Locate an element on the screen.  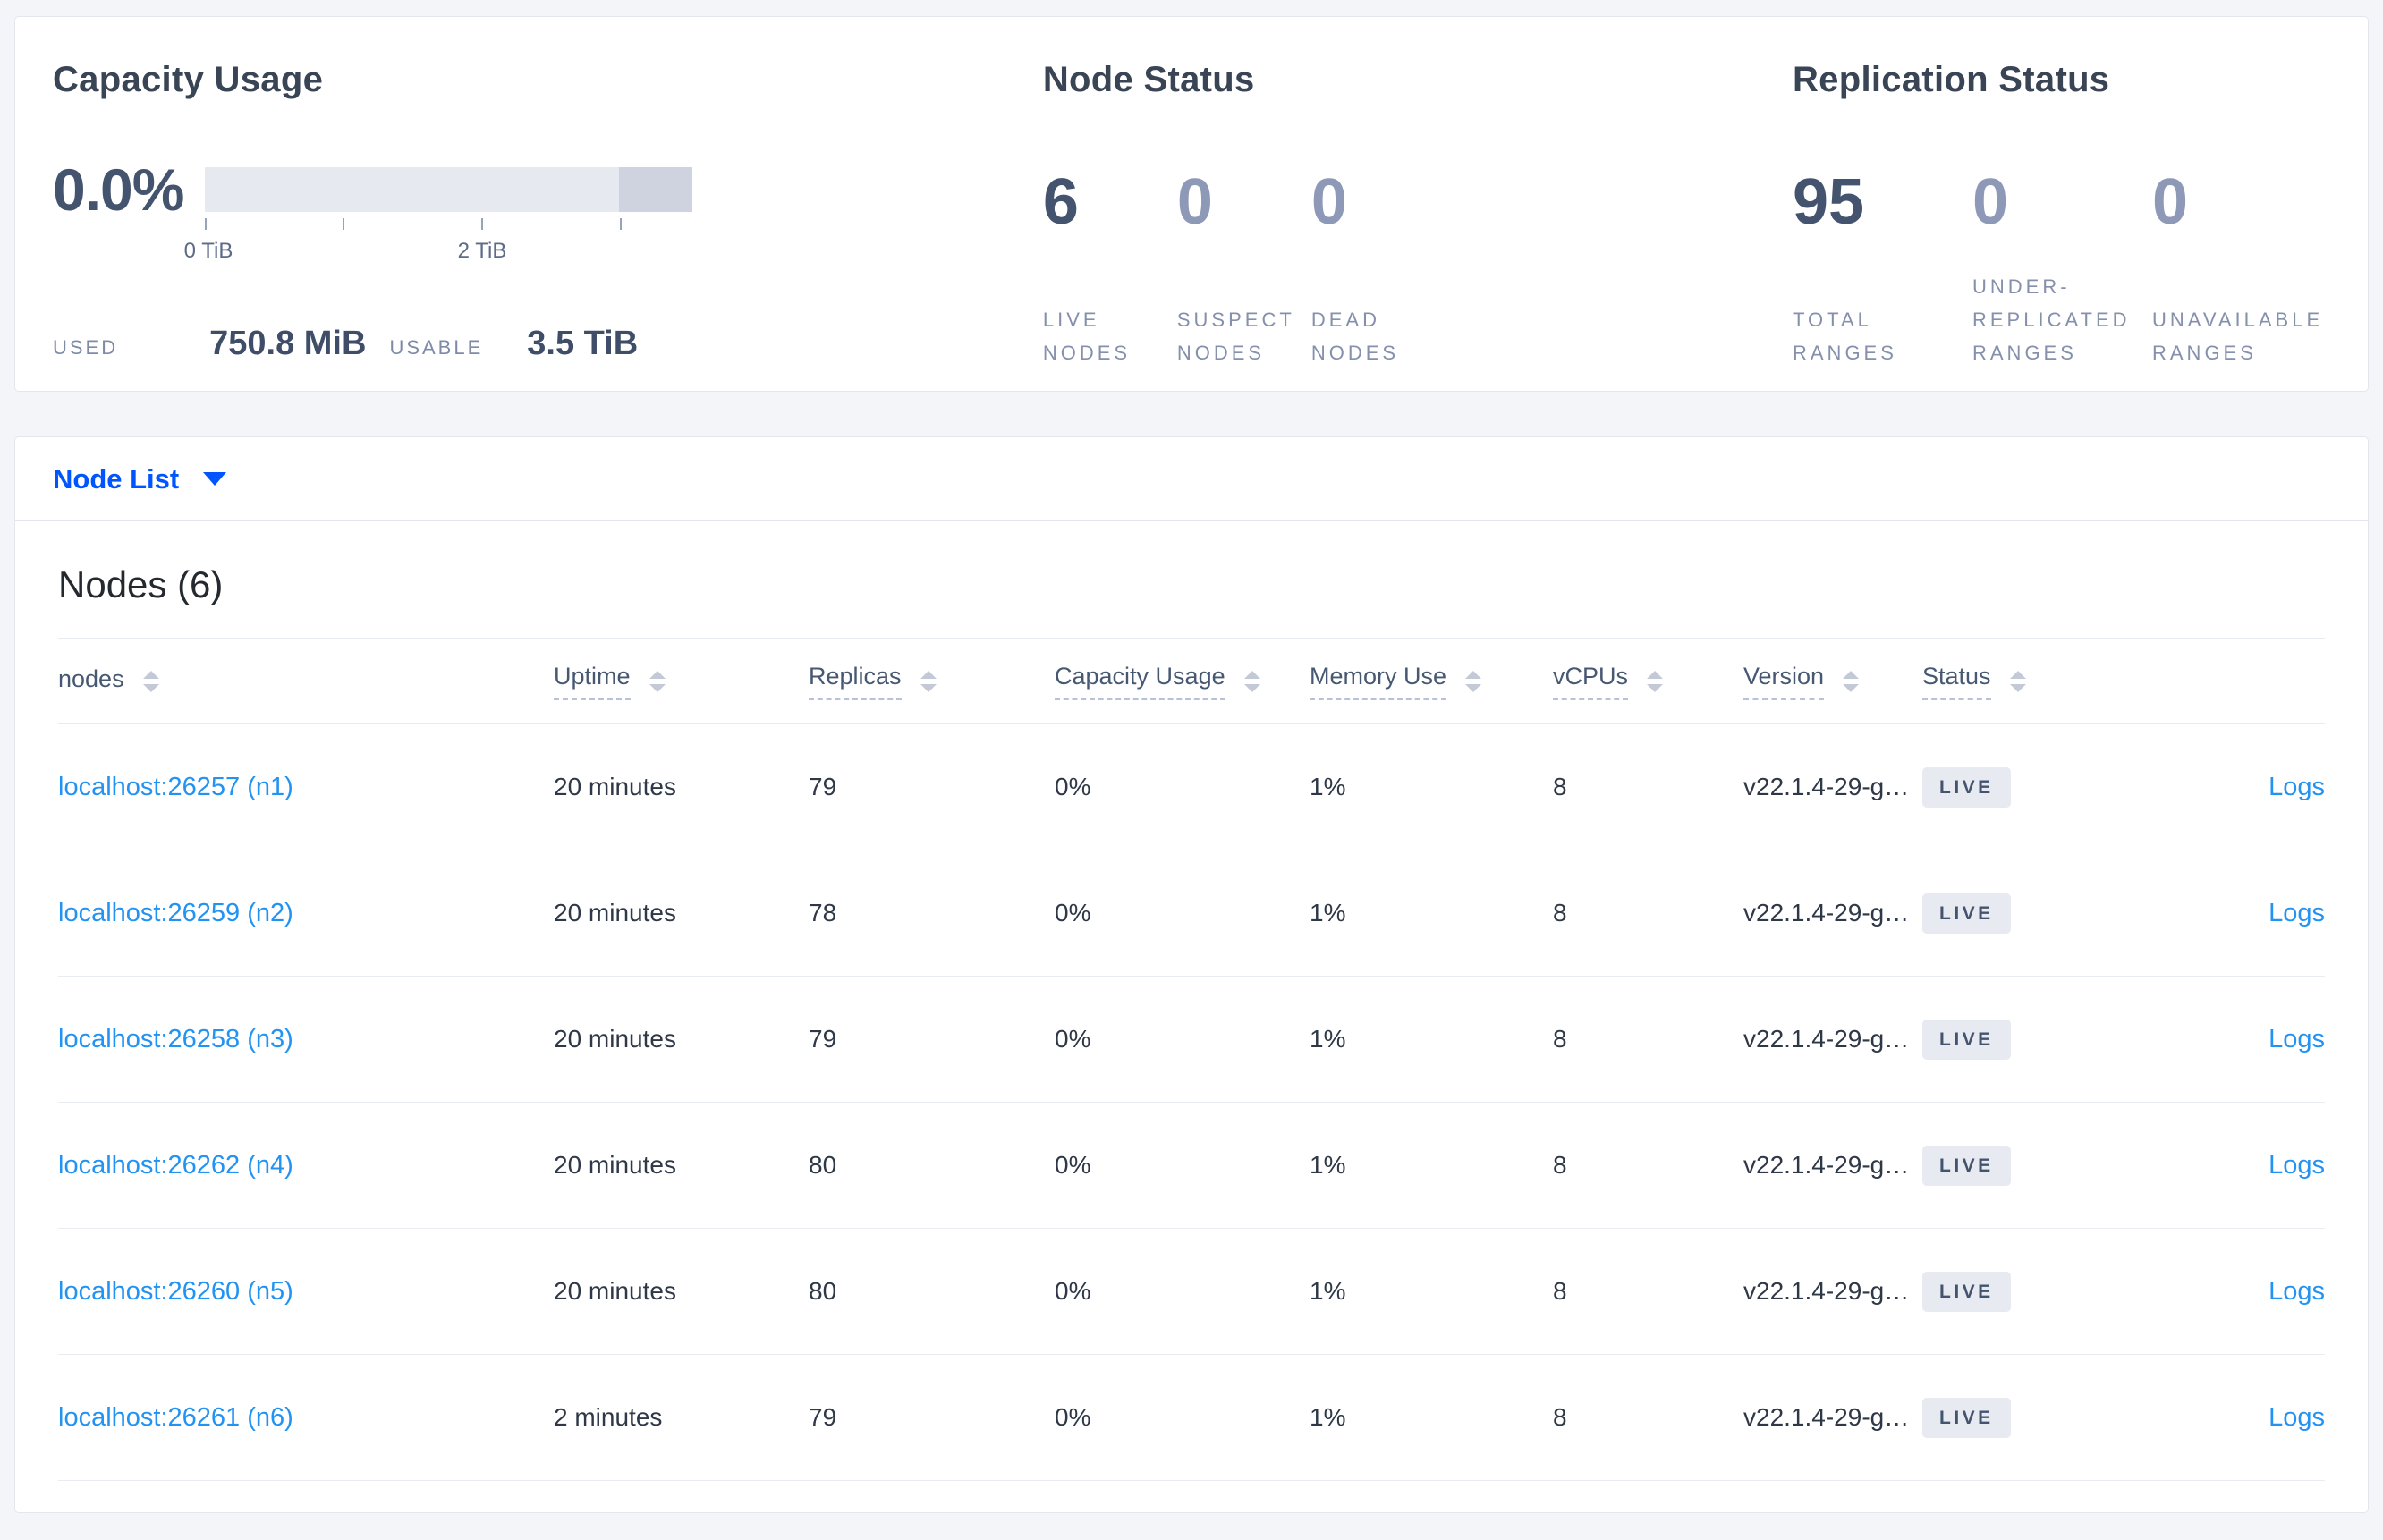
usable-label: USABLE is located at coordinates (436, 347).